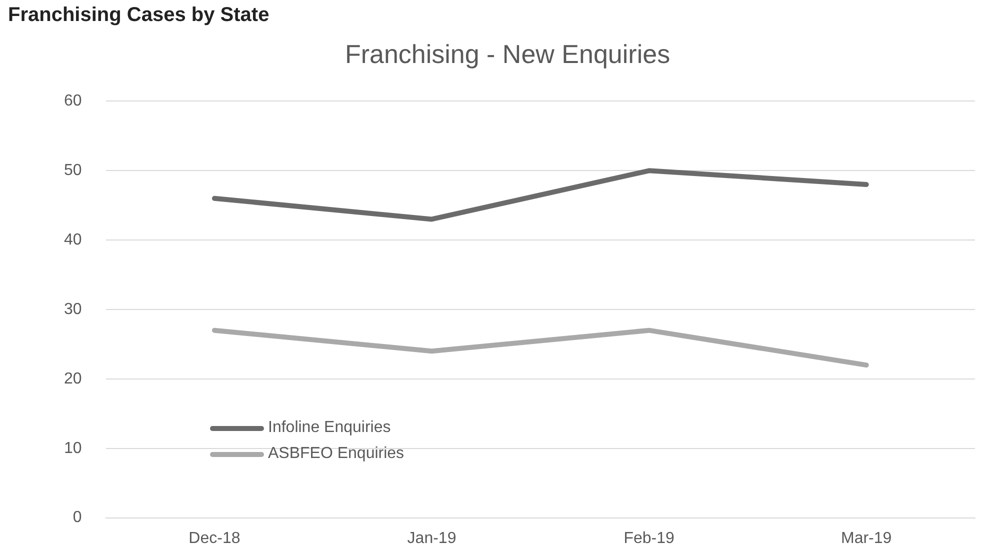  I want to click on legend-label: Infoline Enquiries, so click(329, 428).